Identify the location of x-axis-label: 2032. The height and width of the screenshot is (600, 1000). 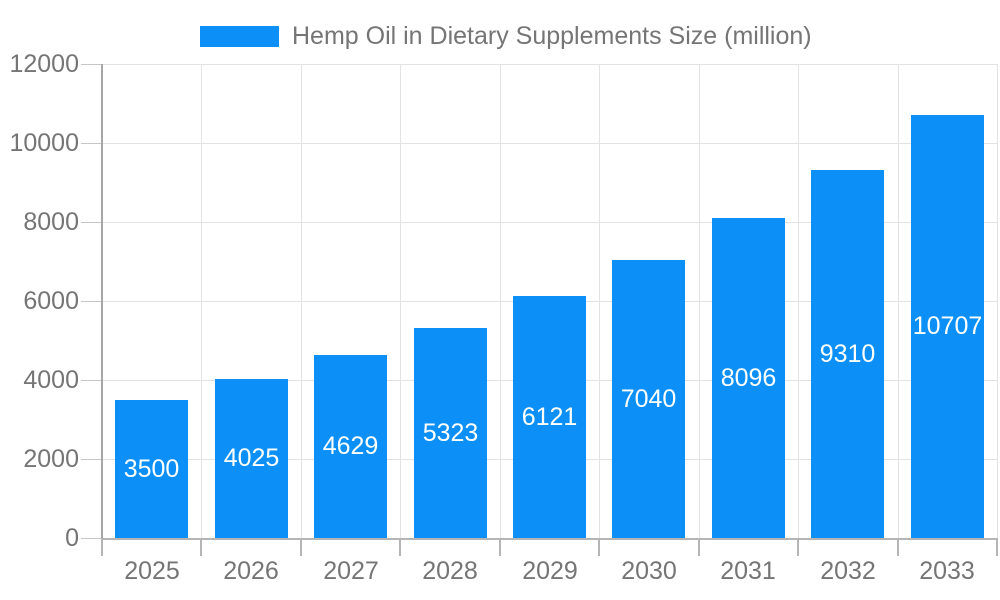
(848, 571).